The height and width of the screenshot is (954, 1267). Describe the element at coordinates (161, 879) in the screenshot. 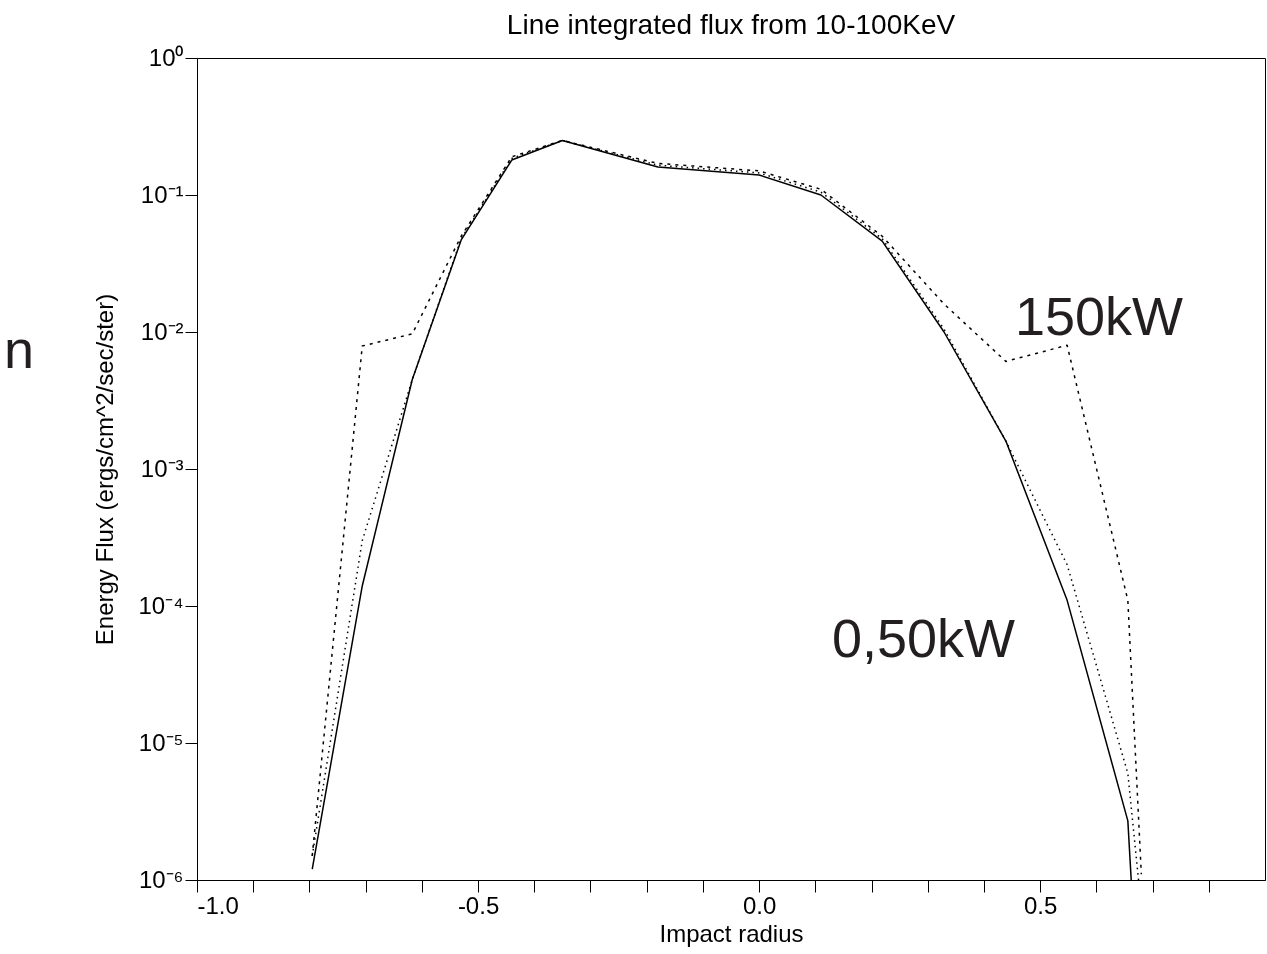

I see `y-tick-label: 10⁻⁶` at that location.